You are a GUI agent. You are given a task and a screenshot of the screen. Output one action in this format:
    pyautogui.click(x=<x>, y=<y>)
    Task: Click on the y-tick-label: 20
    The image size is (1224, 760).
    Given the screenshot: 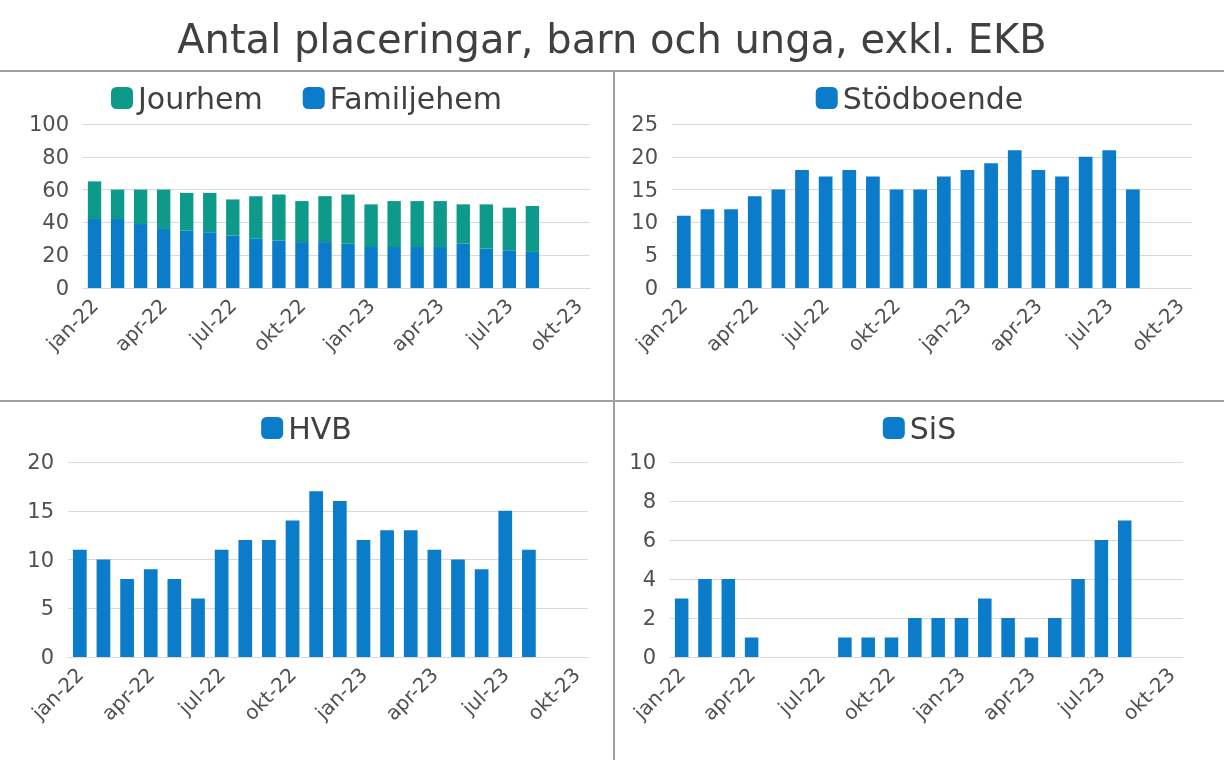 What is the action you would take?
    pyautogui.click(x=55, y=255)
    